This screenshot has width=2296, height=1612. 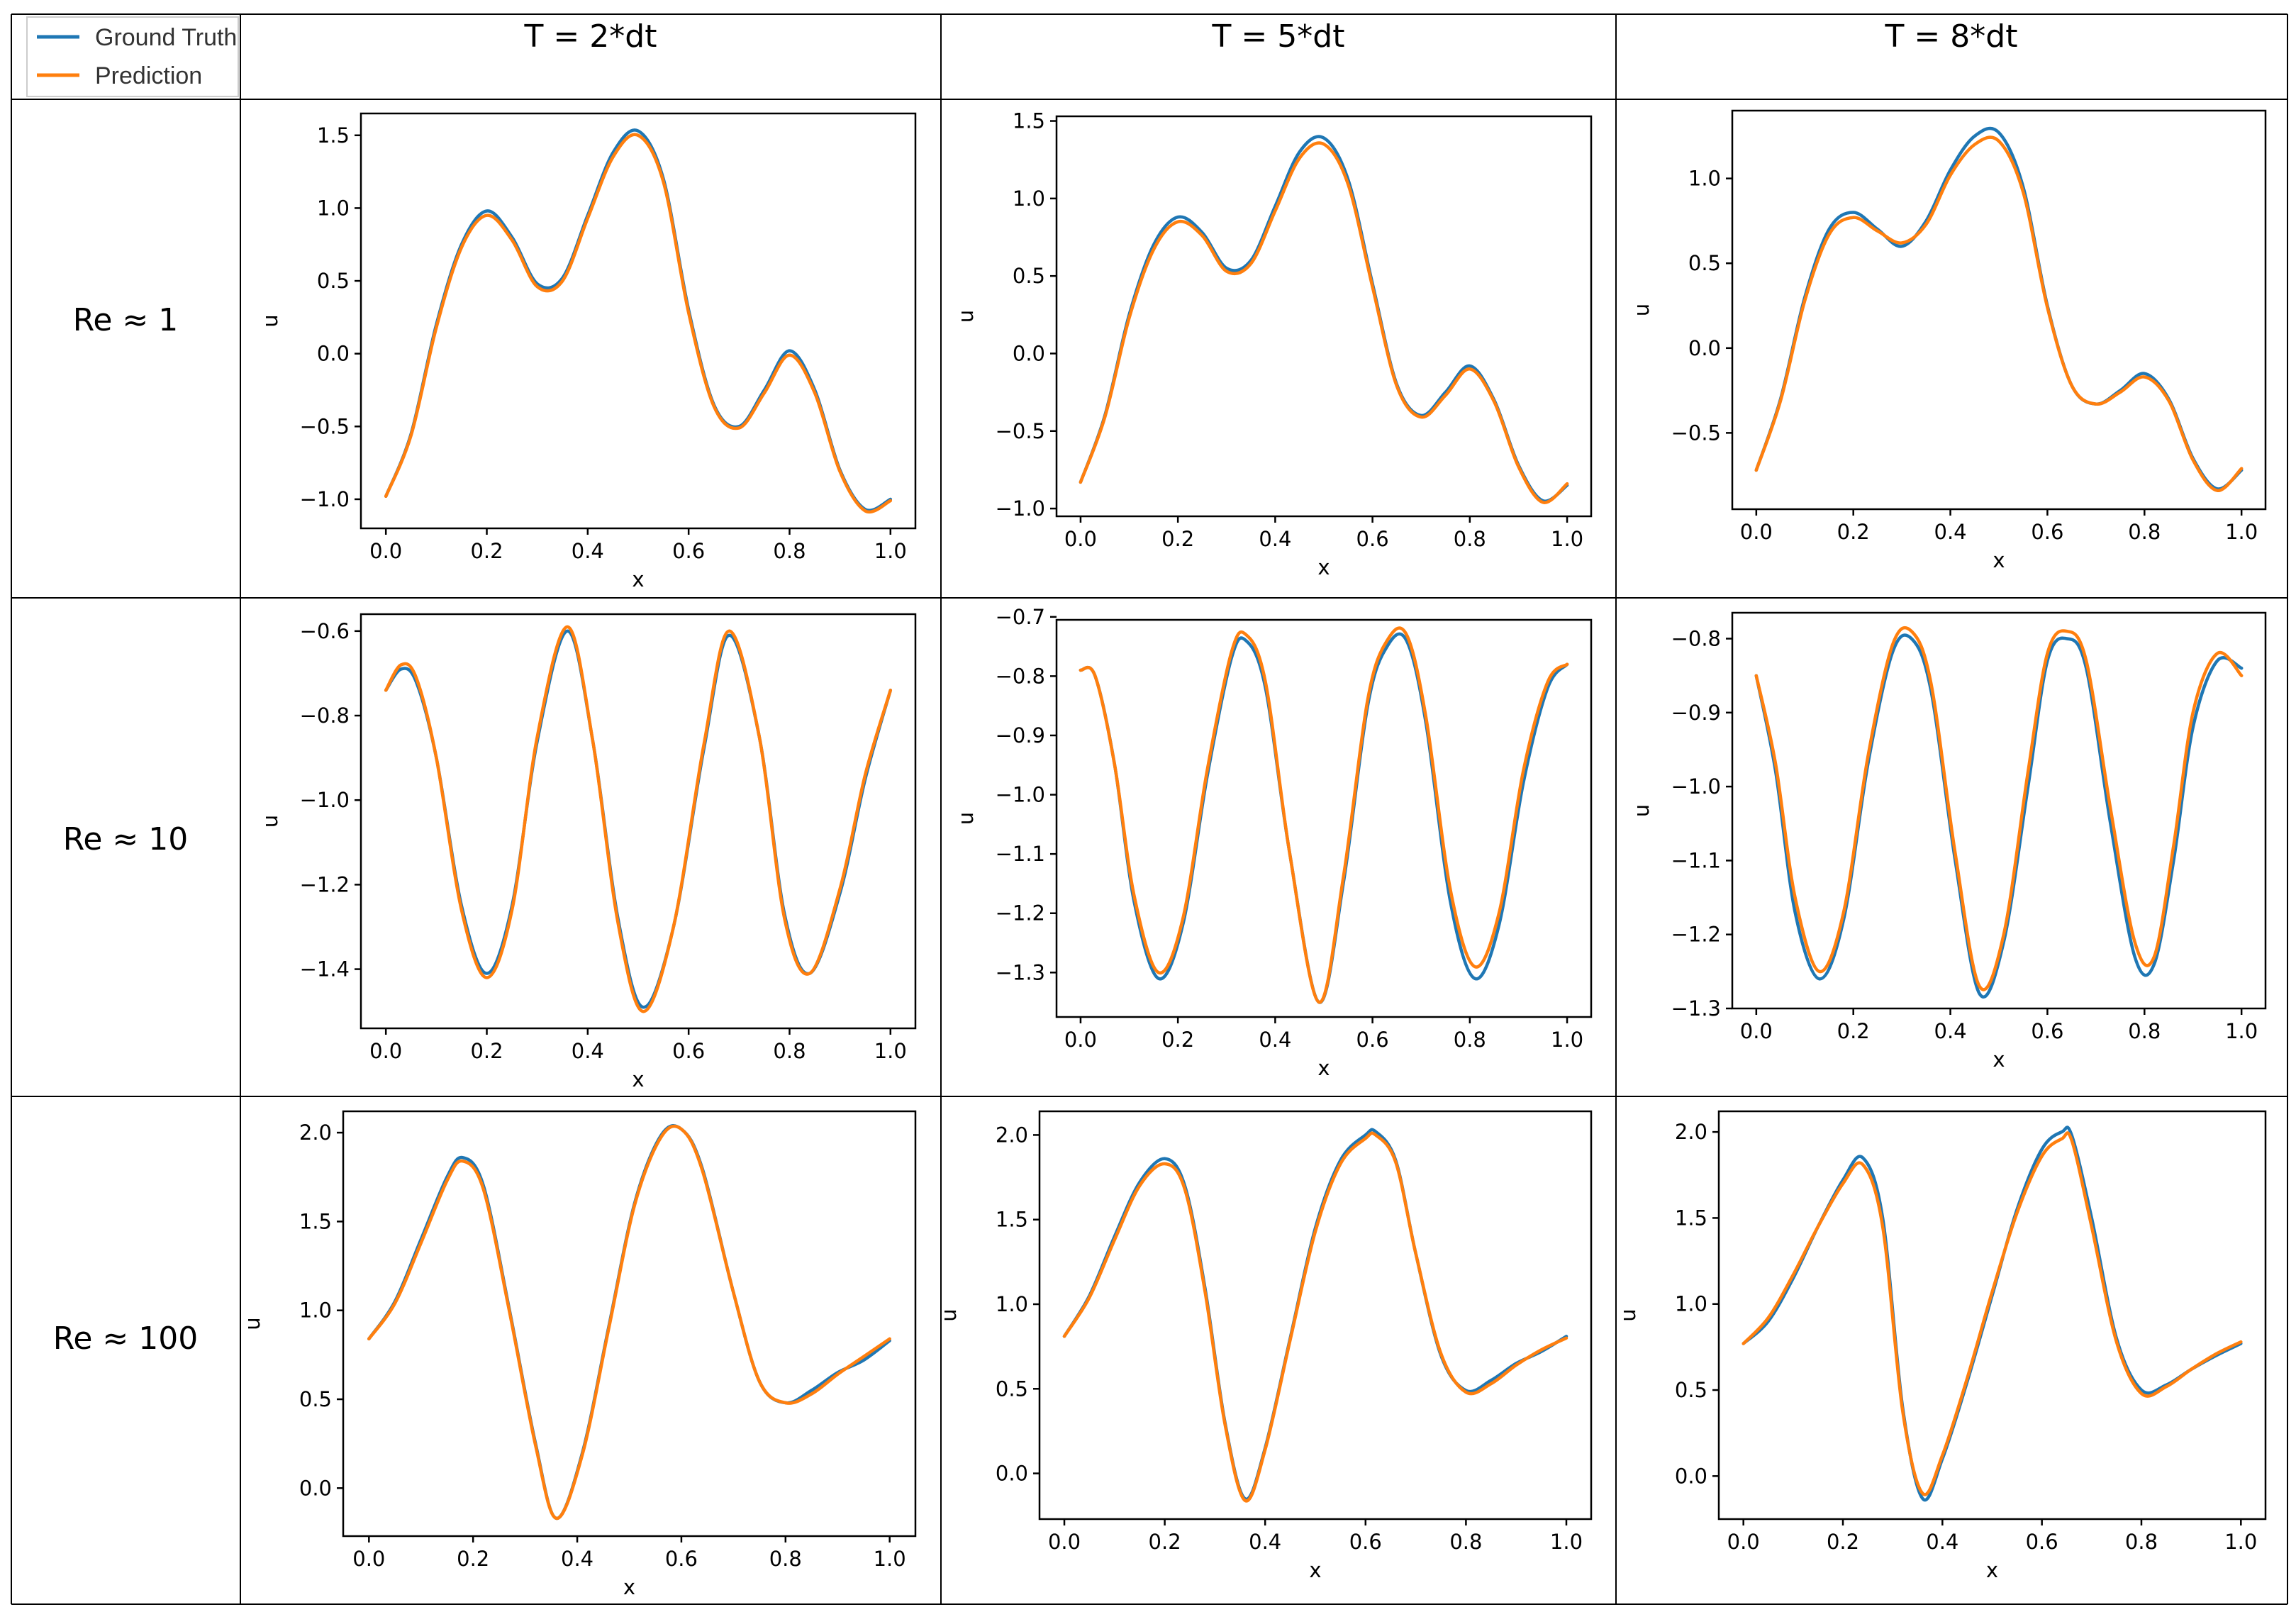 I want to click on x-tick-label-r0c2: 0.8, so click(x=2144, y=532).